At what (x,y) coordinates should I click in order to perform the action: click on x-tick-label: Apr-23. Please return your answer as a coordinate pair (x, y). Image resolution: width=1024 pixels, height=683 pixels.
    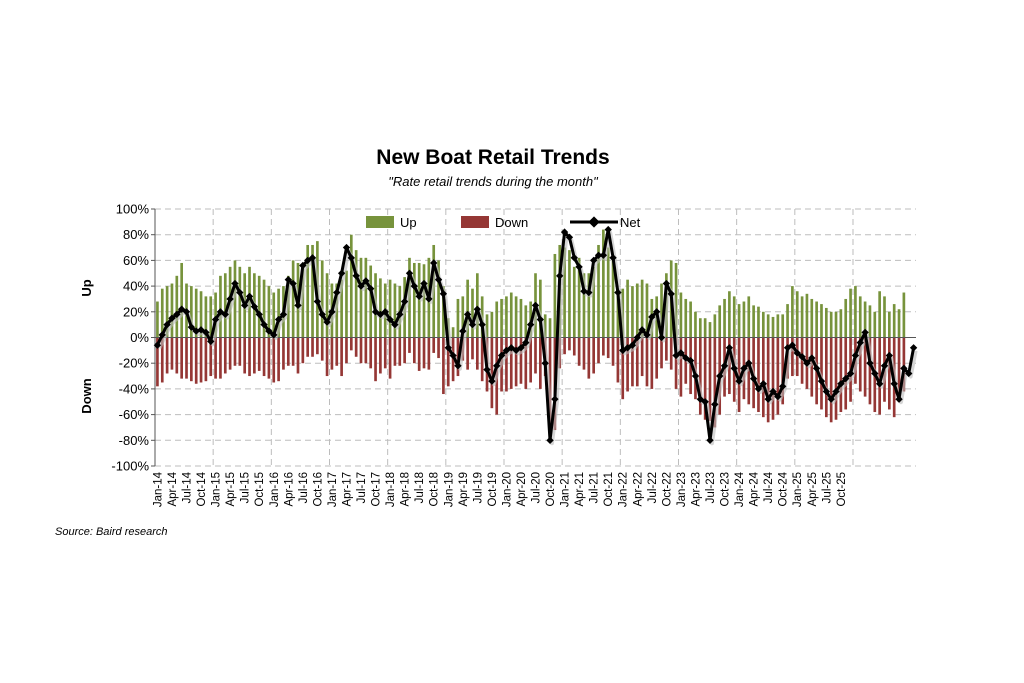
    Looking at the image, I should click on (697, 489).